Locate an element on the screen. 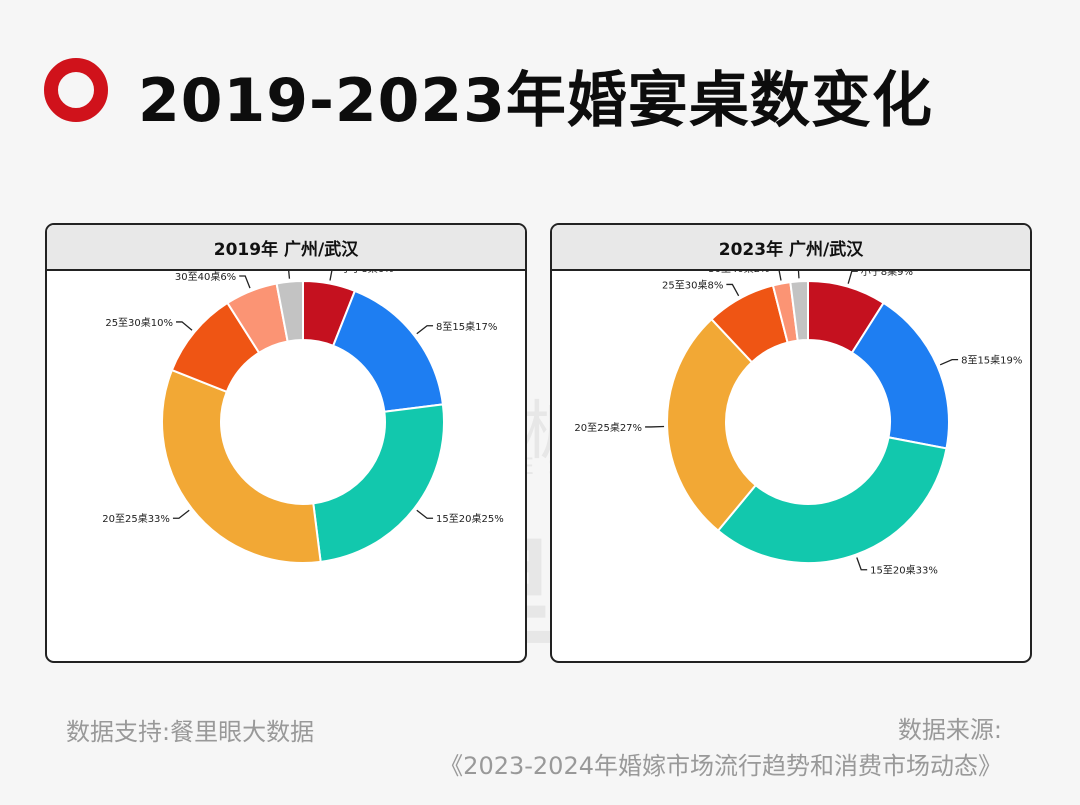 The height and width of the screenshot is (805, 1080). slice-label-0-4: 25至30桌10% is located at coordinates (139, 322).